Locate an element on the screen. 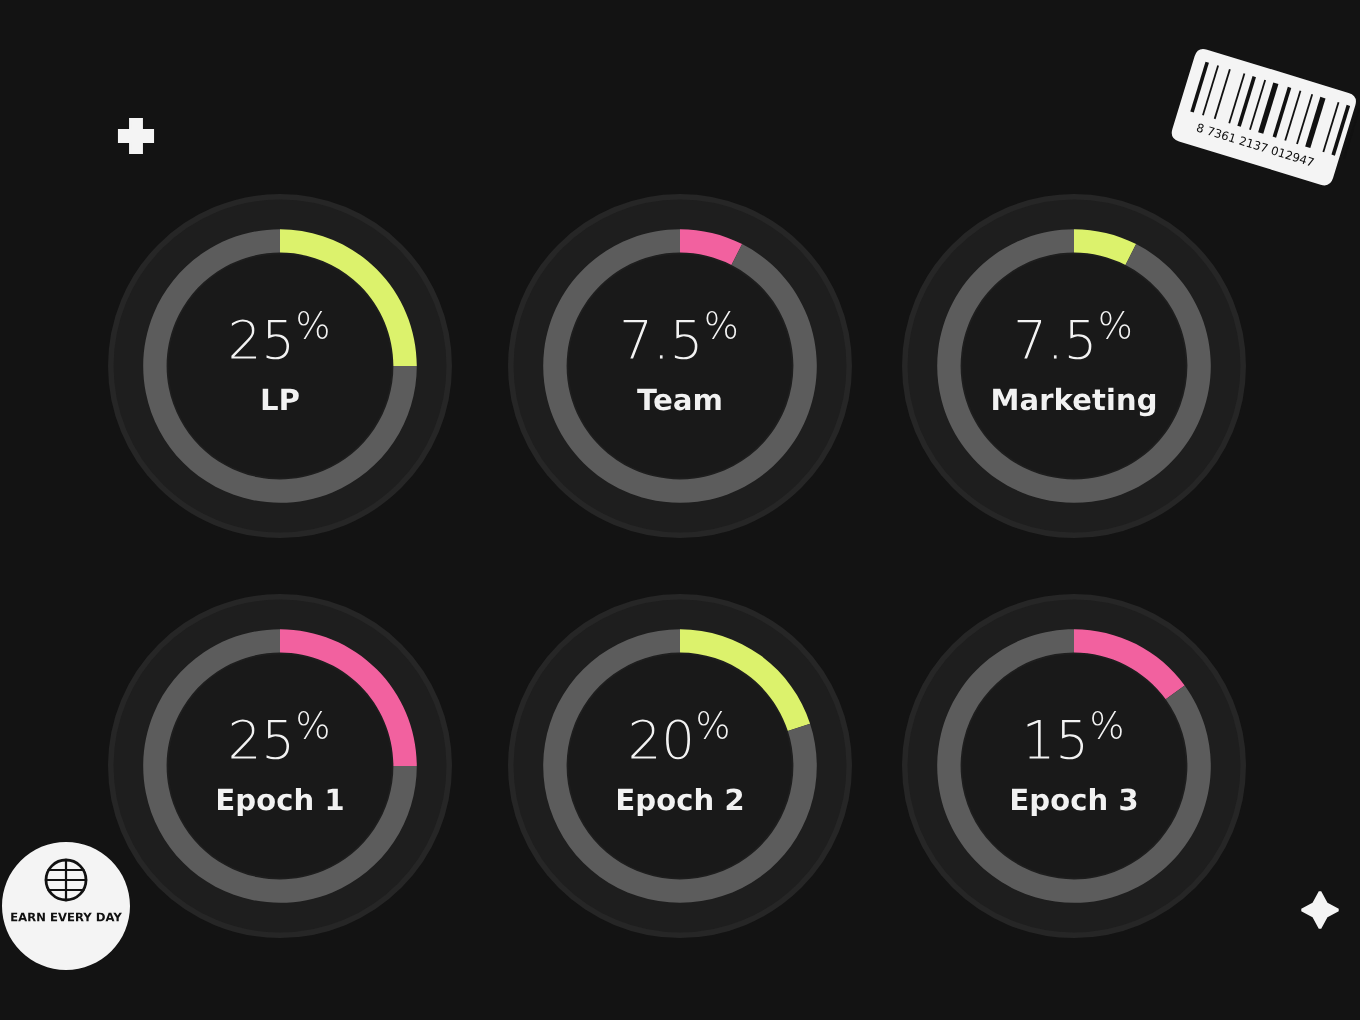 This screenshot has width=1360, height=1020. data-label: 15$^{%}$ is located at coordinates (1074, 735).